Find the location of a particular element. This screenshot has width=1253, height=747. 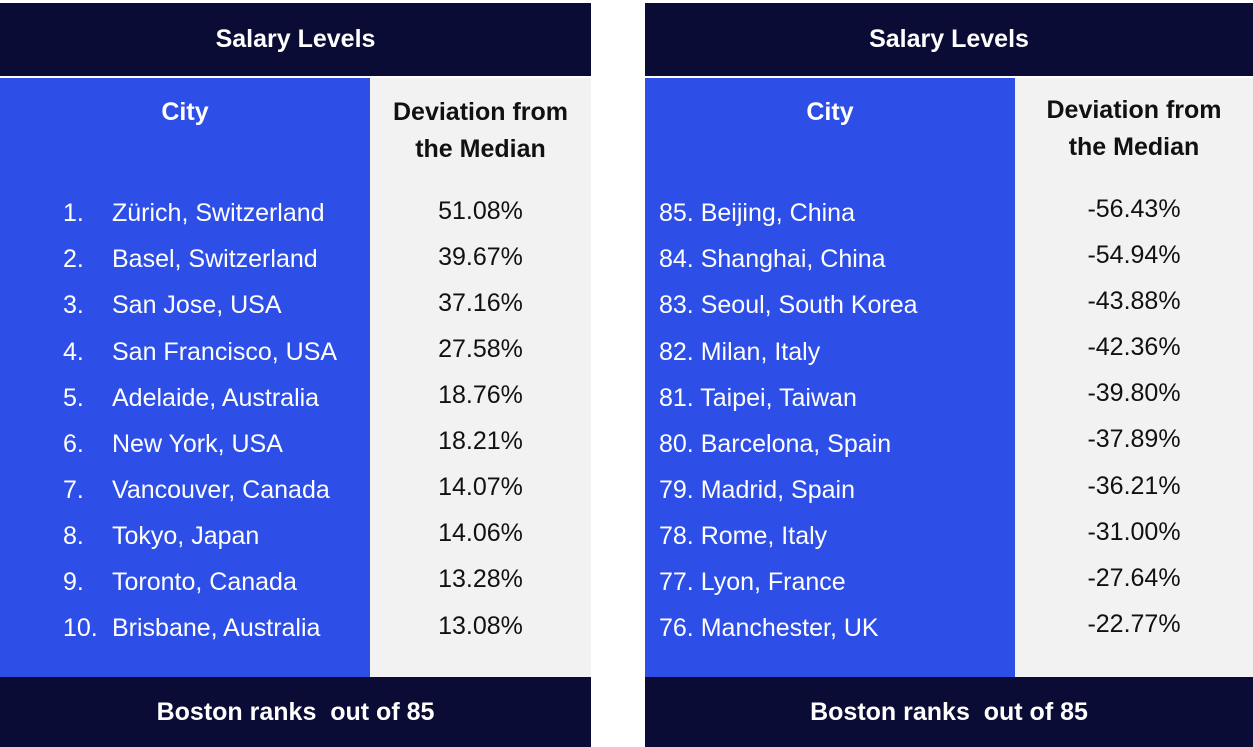

city-row: 84. Shanghai, China is located at coordinates (830, 268).